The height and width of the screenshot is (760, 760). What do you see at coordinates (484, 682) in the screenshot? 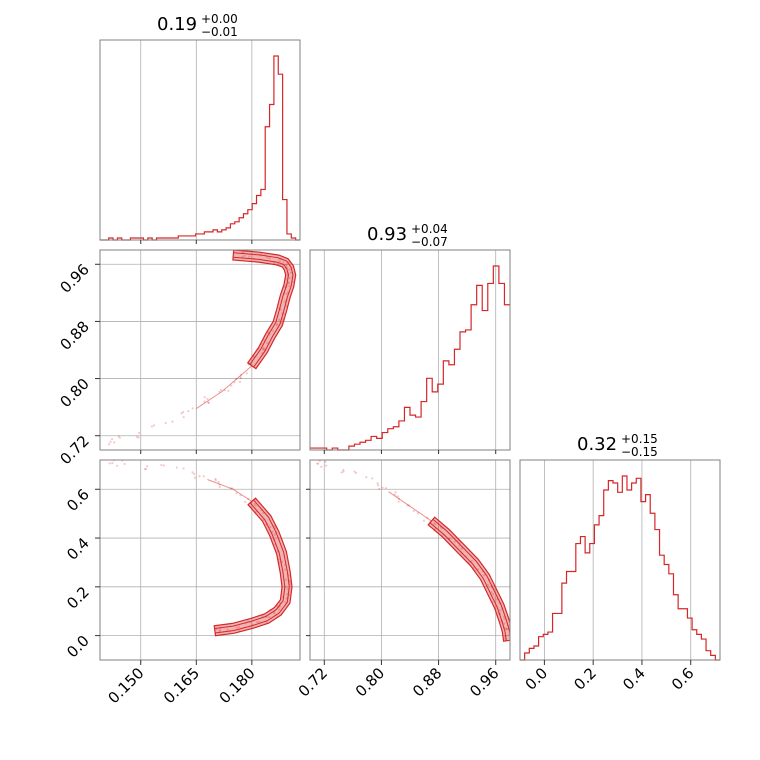
I see `x-tick-label: 0.96` at bounding box center [484, 682].